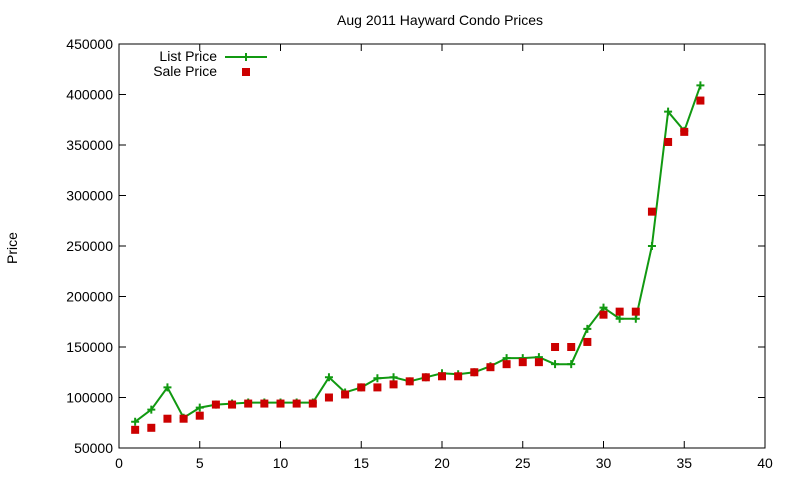 The width and height of the screenshot is (800, 480). I want to click on x-tick-label: 10, so click(281, 463).